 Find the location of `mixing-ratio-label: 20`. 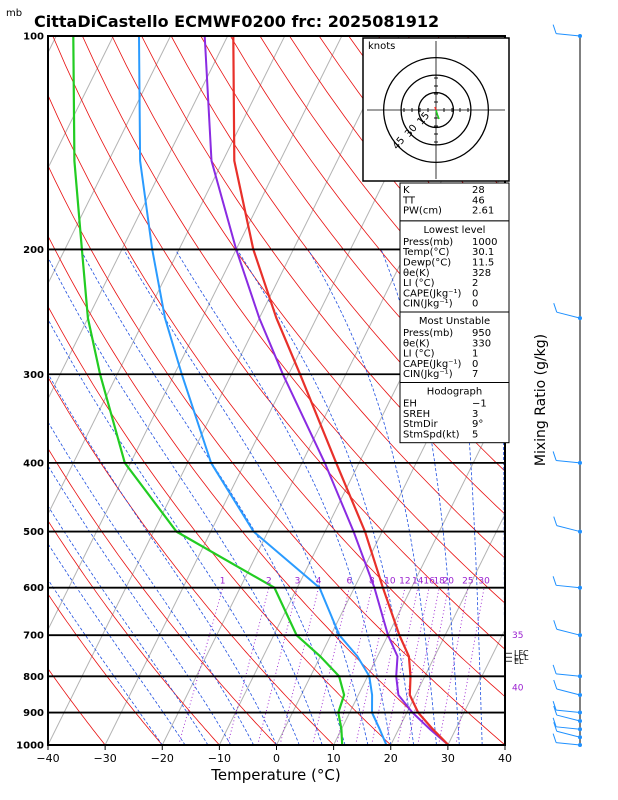

mixing-ratio-label: 20 is located at coordinates (449, 582).